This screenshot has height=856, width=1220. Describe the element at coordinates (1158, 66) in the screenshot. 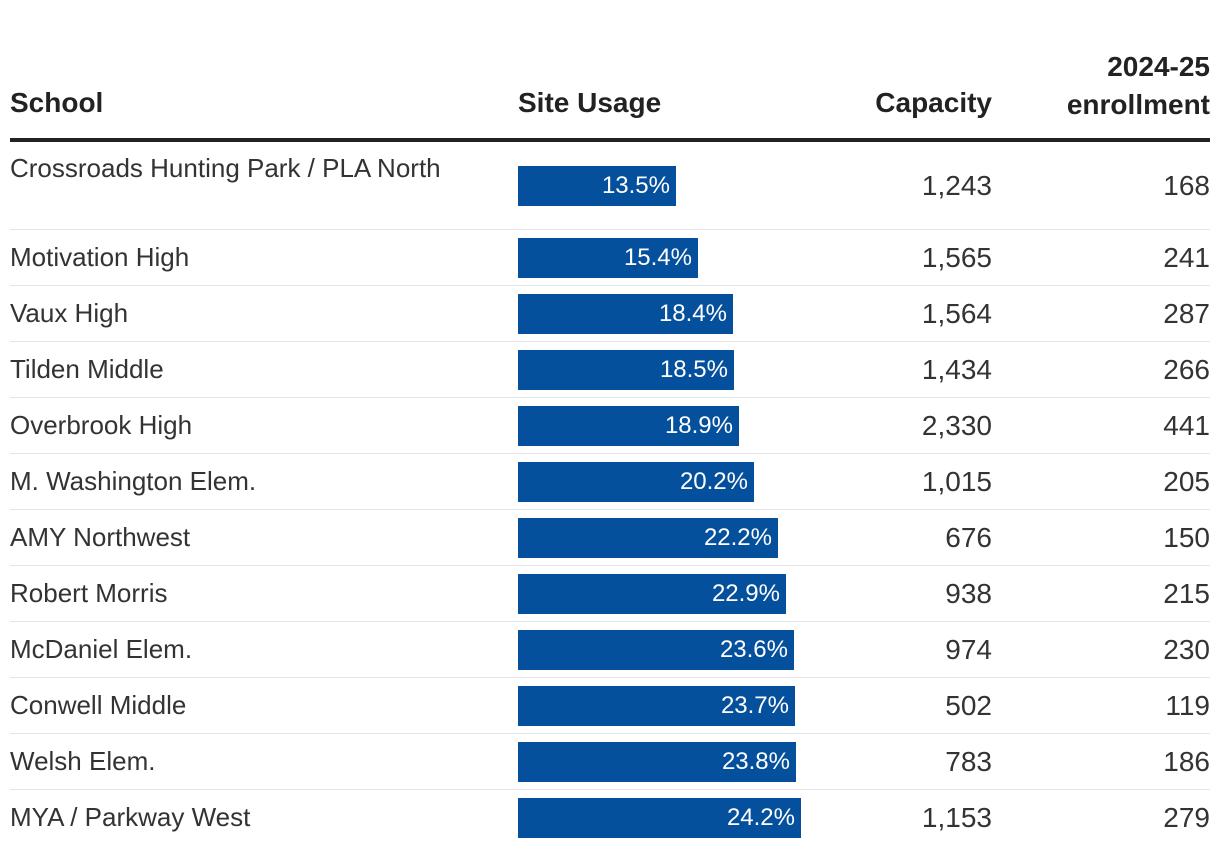

I see `header-enrollment-year: 2024-25` at that location.